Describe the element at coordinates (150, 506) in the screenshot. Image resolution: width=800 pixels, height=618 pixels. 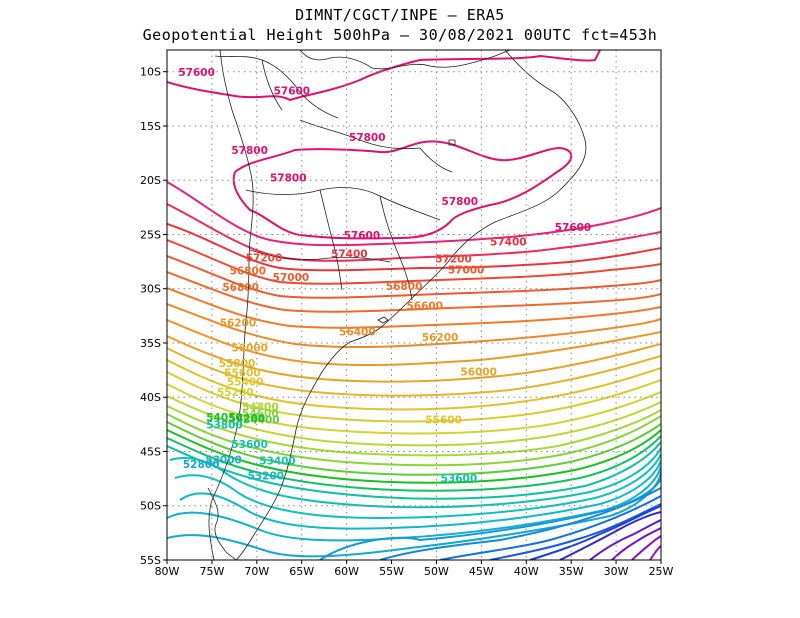
I see `y-tick-label: 50S` at that location.